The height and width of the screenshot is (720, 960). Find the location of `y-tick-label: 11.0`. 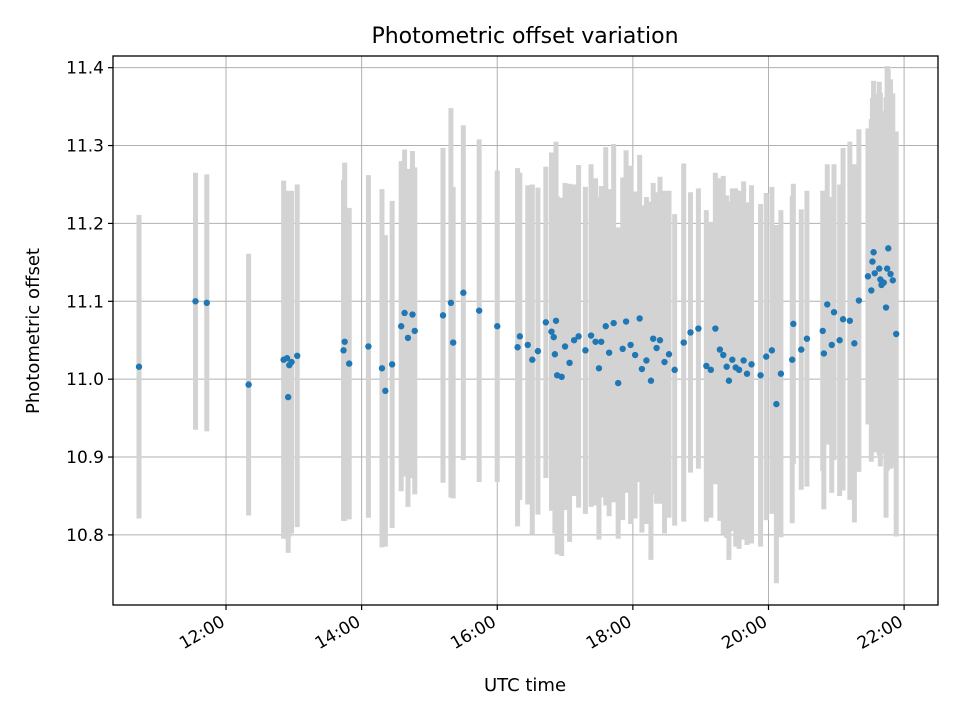

y-tick-label: 11.0 is located at coordinates (85, 380).